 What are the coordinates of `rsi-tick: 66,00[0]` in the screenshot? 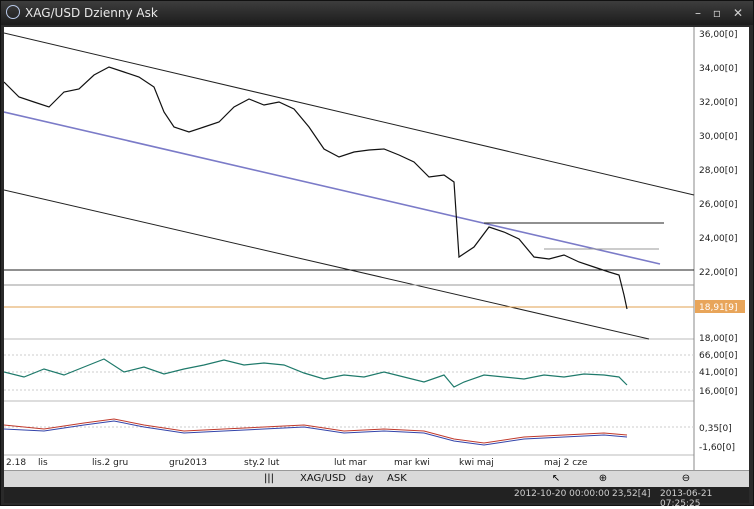 It's located at (718, 356).